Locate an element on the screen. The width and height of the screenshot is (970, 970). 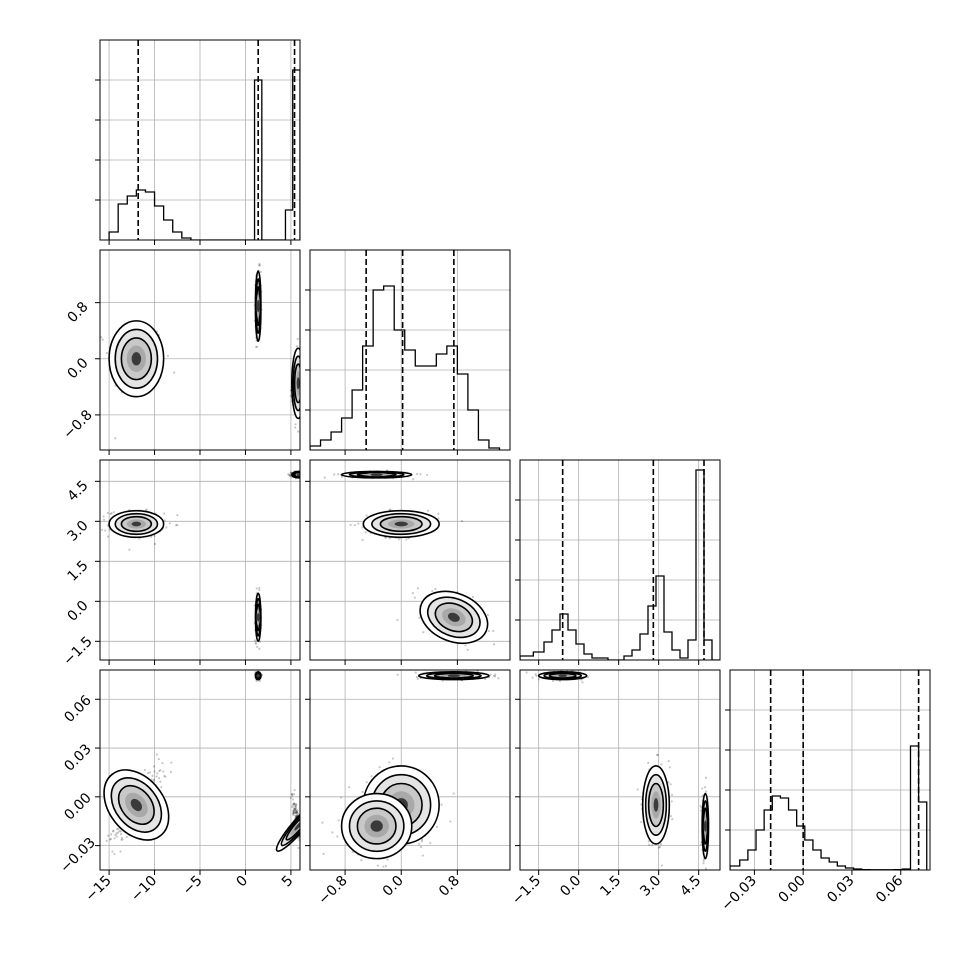
x-tick-label: 0.06 is located at coordinates (889, 889).